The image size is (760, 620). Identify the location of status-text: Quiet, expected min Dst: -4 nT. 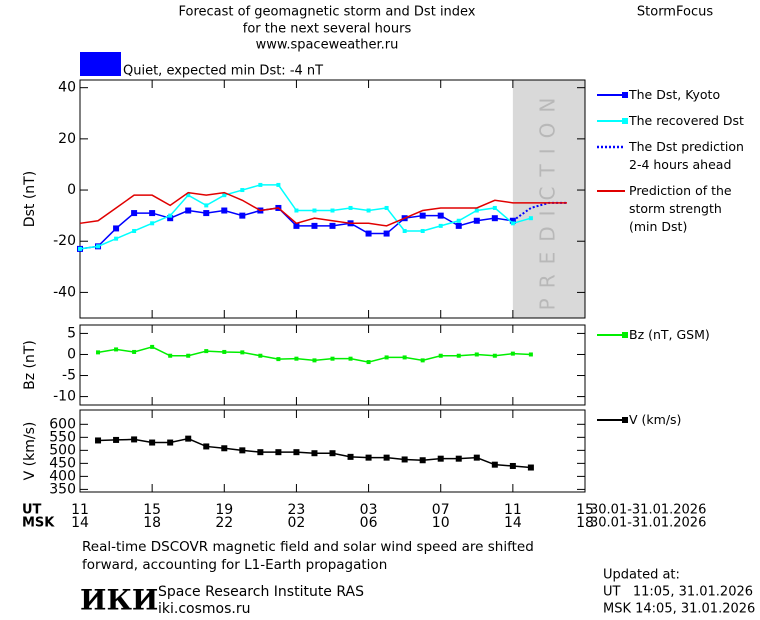
(223, 71).